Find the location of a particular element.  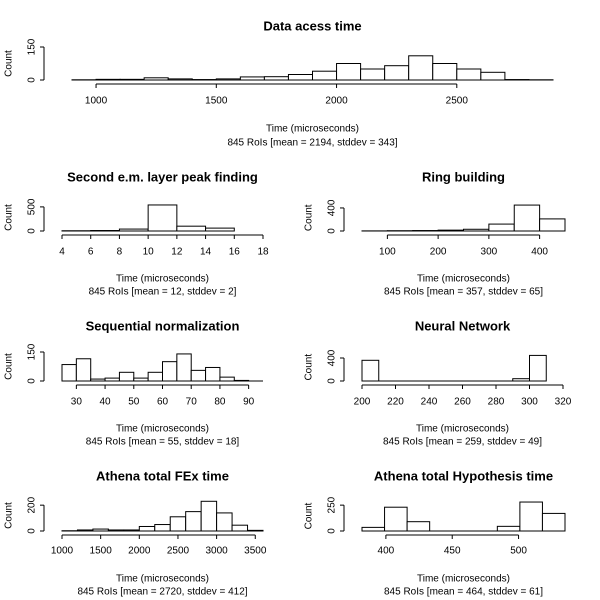

subtitle: 845 RoIs [mean = 2720, stddev = 412] is located at coordinates (162, 592).